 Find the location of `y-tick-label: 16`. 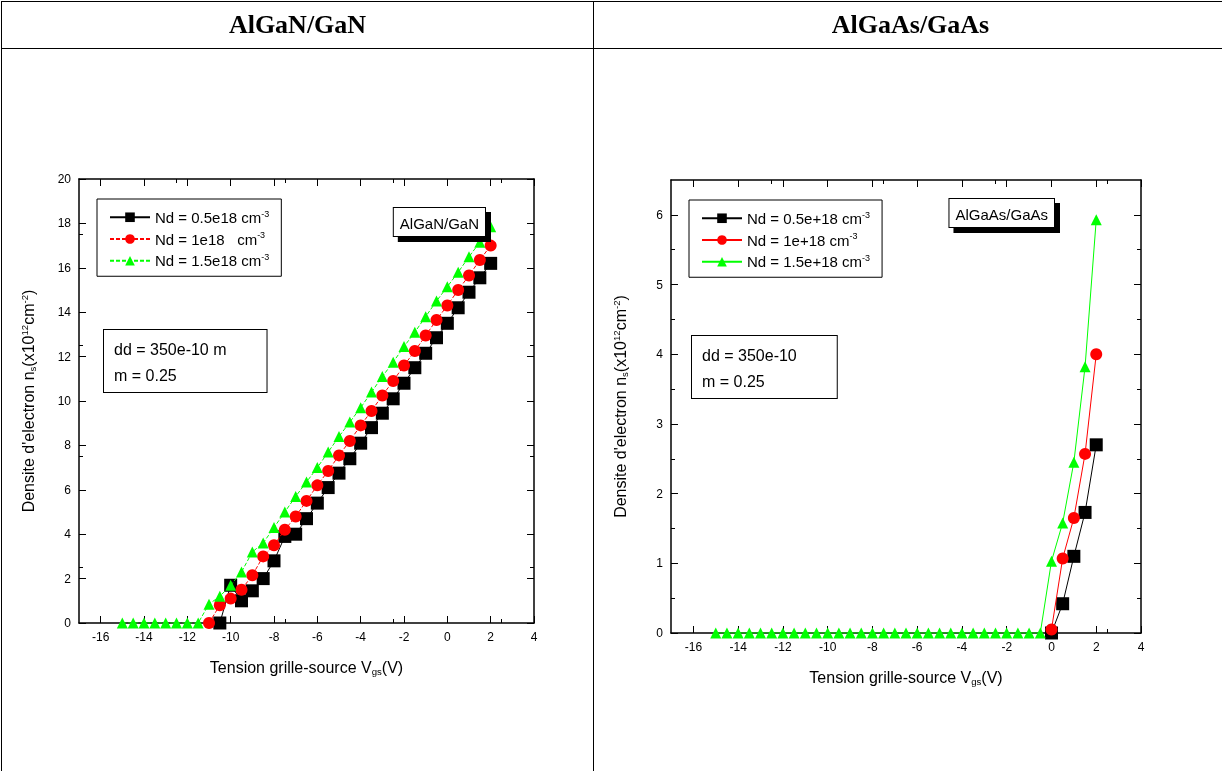

y-tick-label: 16 is located at coordinates (64, 267).